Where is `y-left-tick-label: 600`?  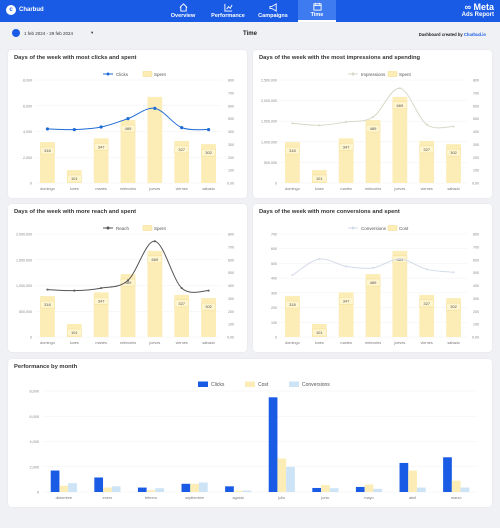 y-left-tick-label: 600 is located at coordinates (274, 249).